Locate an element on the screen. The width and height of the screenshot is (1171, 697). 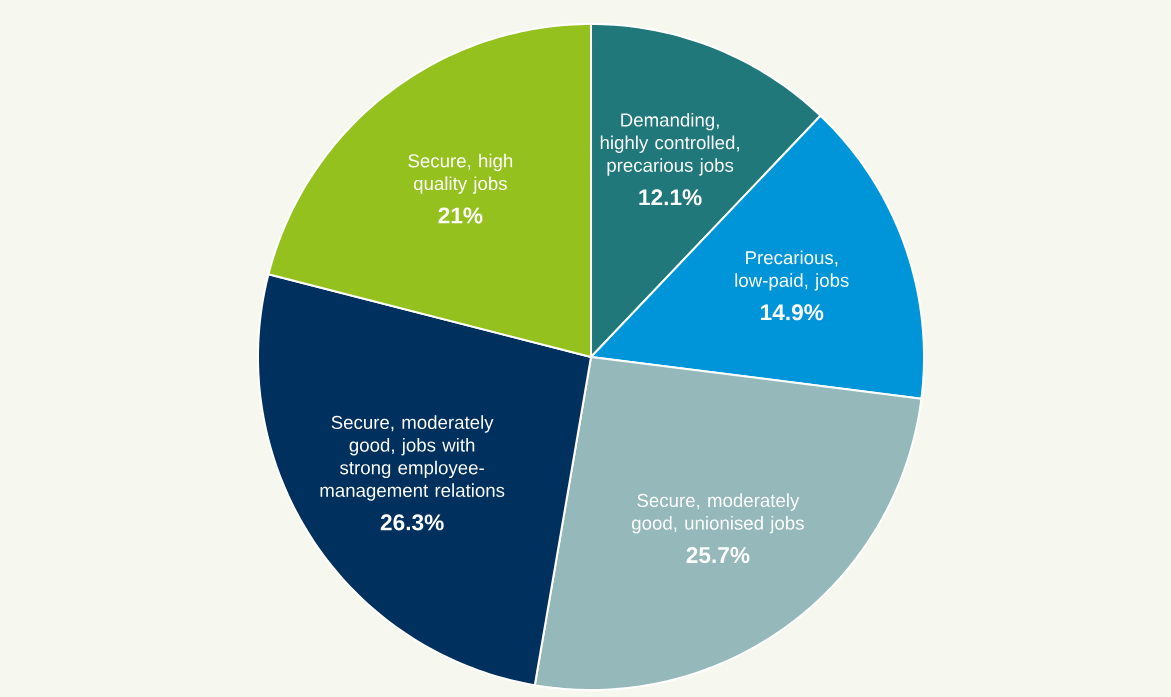
slice-label: Demanding, highly controlled, precarious jobs is located at coordinates (669, 144).